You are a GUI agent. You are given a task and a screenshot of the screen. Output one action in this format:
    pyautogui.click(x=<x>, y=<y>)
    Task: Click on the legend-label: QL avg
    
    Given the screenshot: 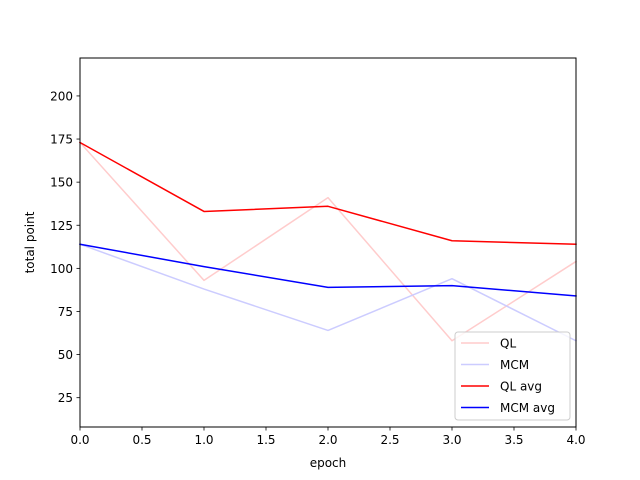 What is the action you would take?
    pyautogui.click(x=521, y=387)
    